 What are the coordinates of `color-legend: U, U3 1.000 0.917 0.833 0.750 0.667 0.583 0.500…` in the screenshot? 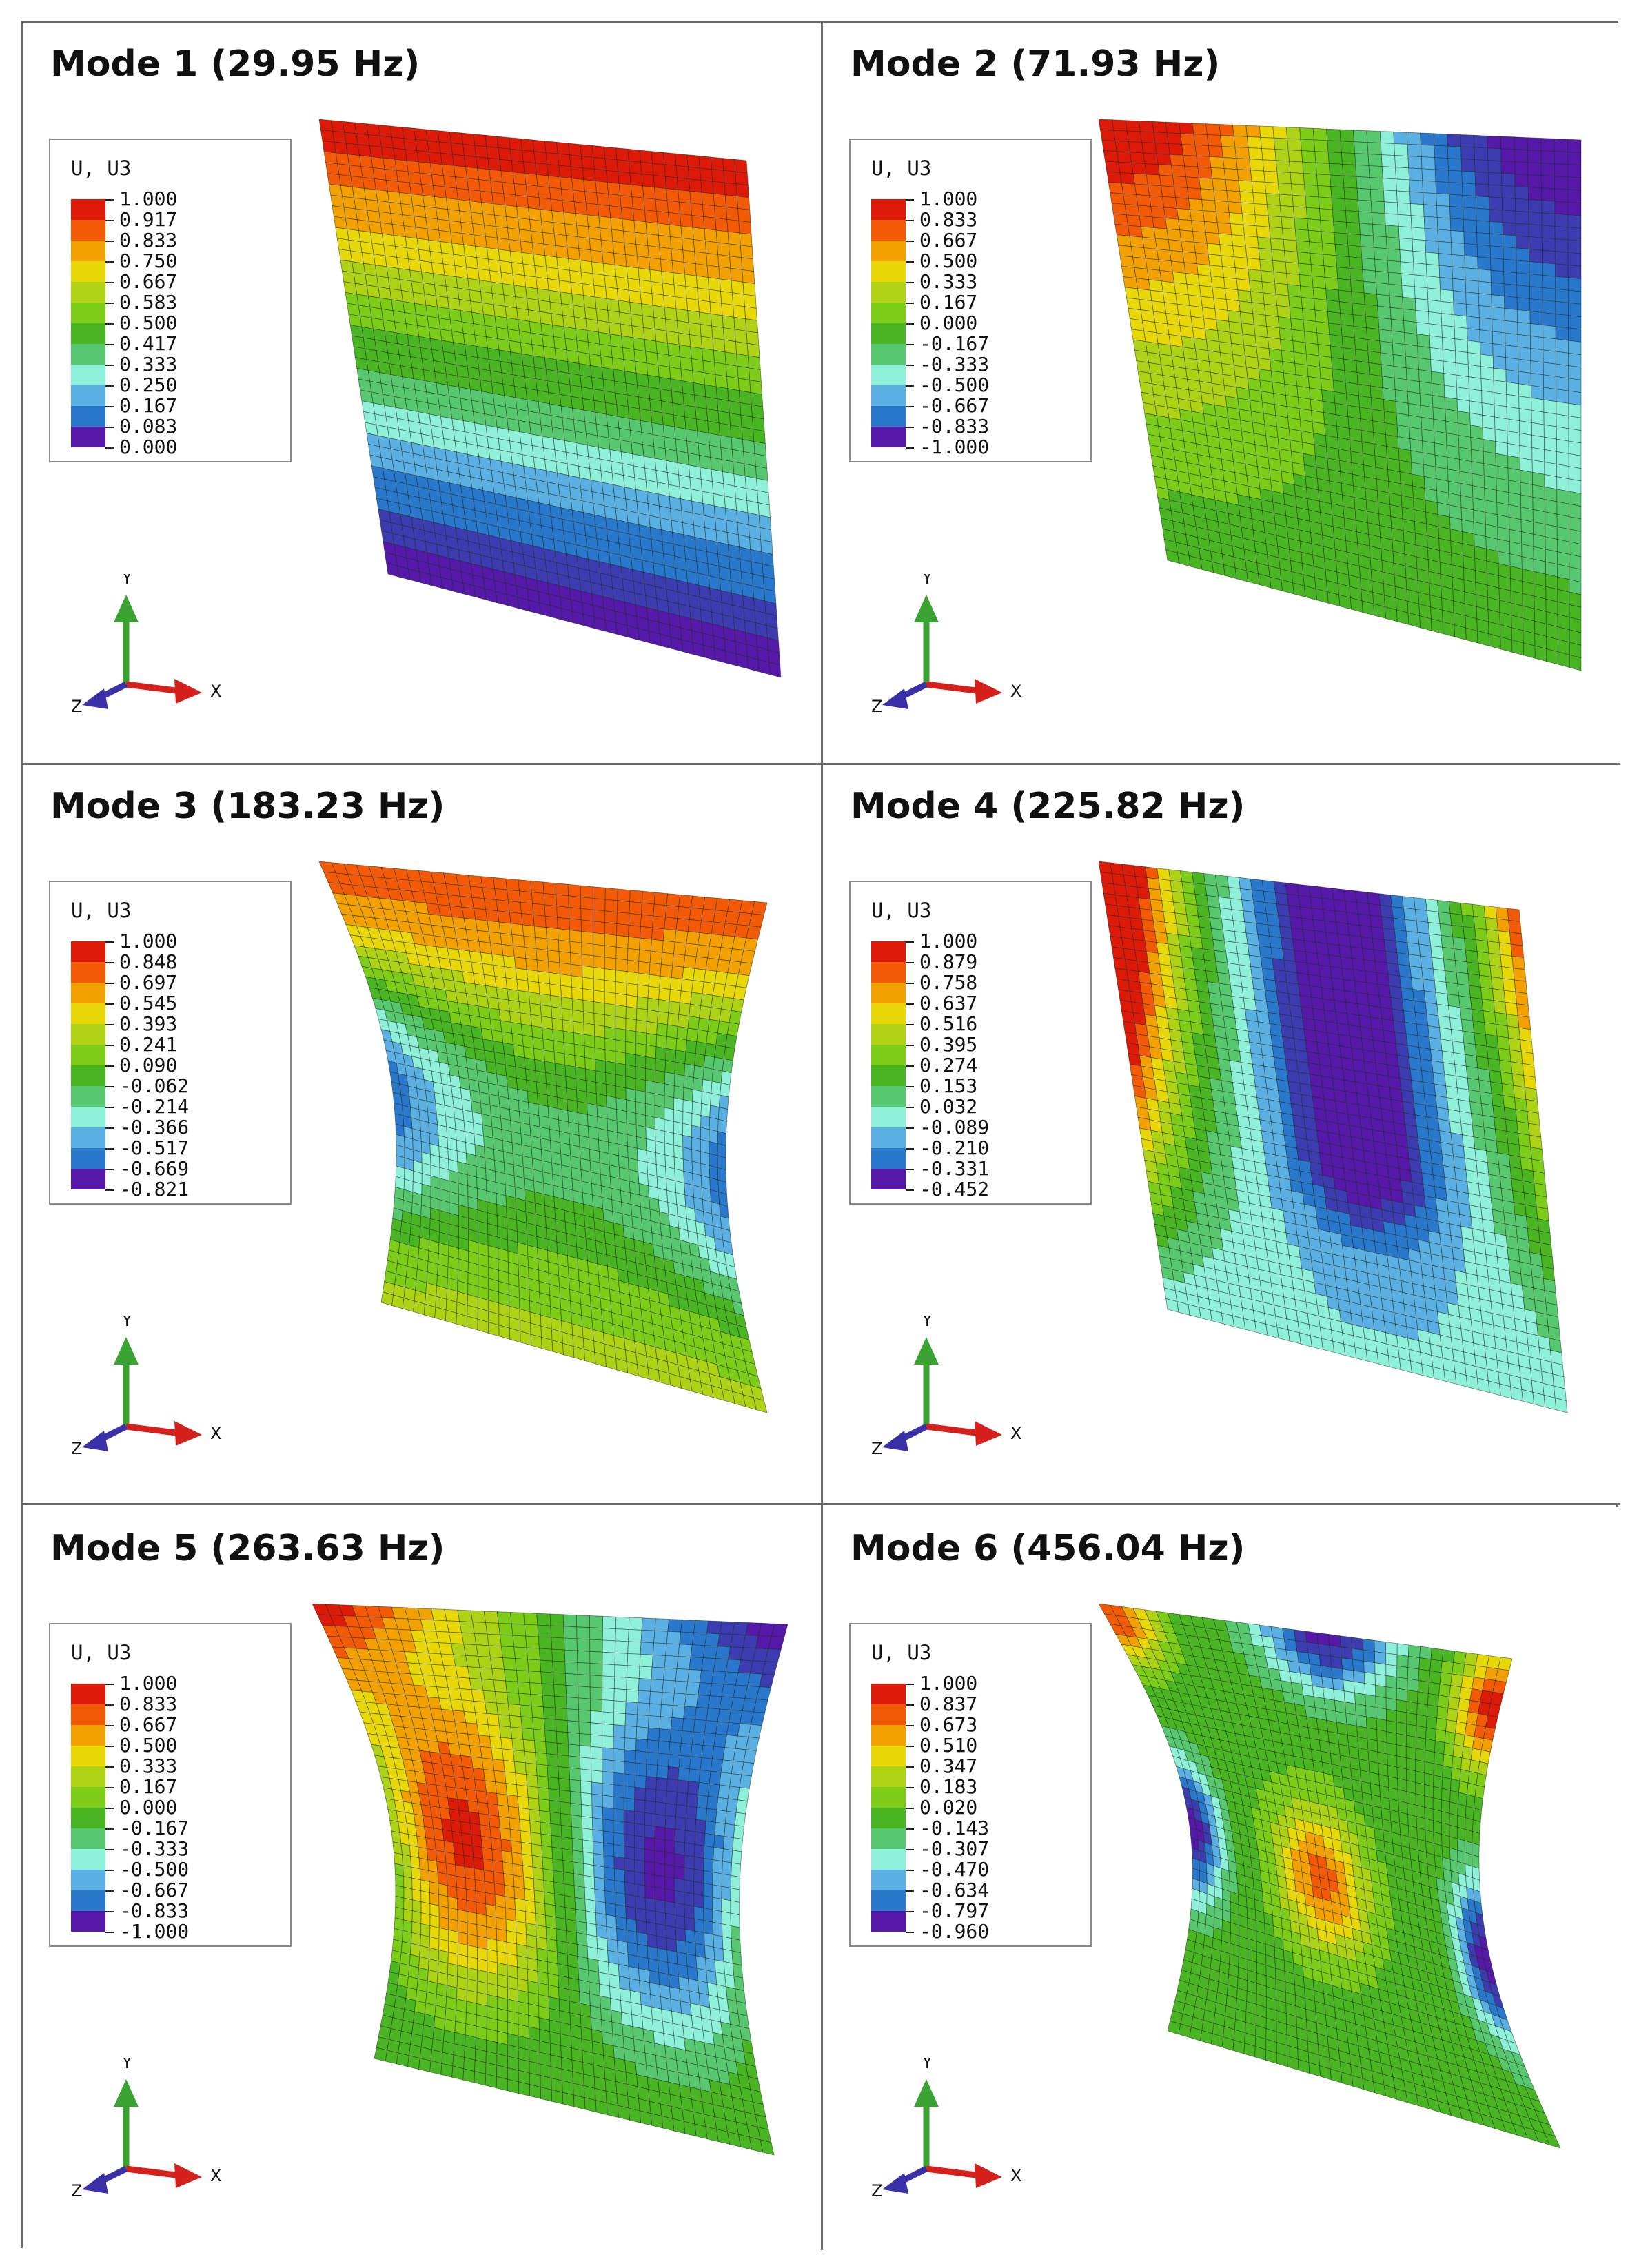 It's located at (171, 301).